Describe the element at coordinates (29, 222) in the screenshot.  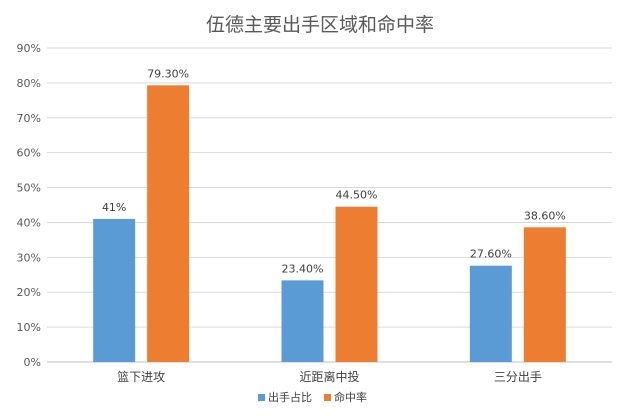
I see `y-tick-label: 40%` at that location.